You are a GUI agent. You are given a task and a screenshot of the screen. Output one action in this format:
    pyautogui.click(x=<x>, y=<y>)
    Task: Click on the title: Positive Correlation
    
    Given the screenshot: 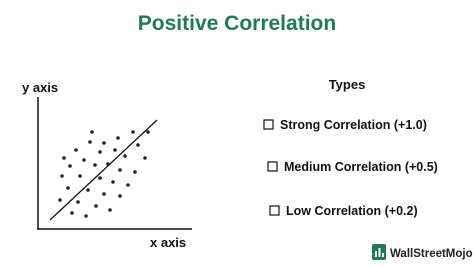 What is the action you would take?
    pyautogui.click(x=237, y=23)
    